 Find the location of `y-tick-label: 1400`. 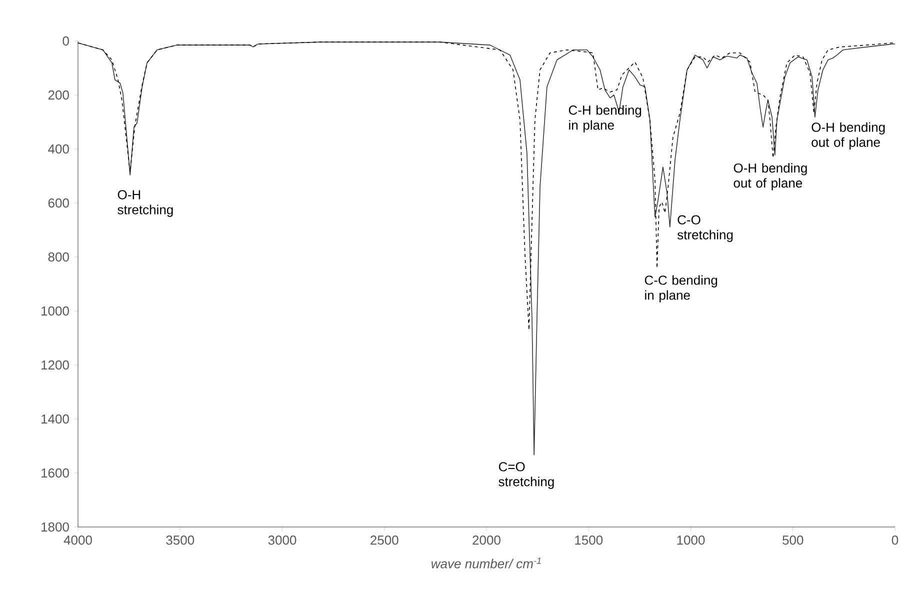

y-tick-label: 1400 is located at coordinates (55, 419).